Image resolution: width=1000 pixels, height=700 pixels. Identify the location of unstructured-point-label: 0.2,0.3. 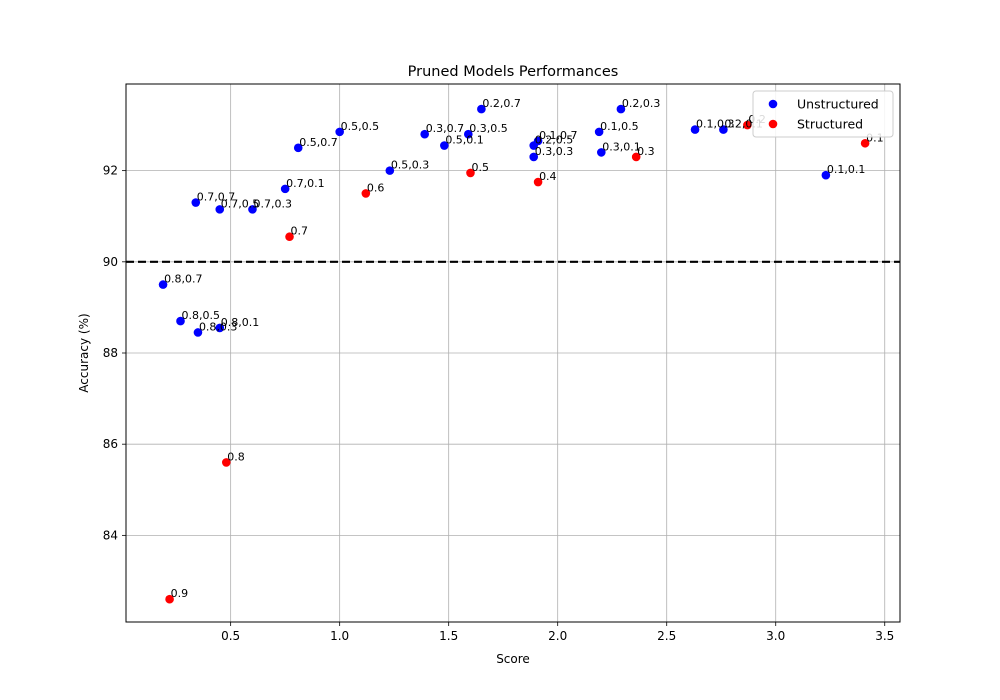
(641, 103).